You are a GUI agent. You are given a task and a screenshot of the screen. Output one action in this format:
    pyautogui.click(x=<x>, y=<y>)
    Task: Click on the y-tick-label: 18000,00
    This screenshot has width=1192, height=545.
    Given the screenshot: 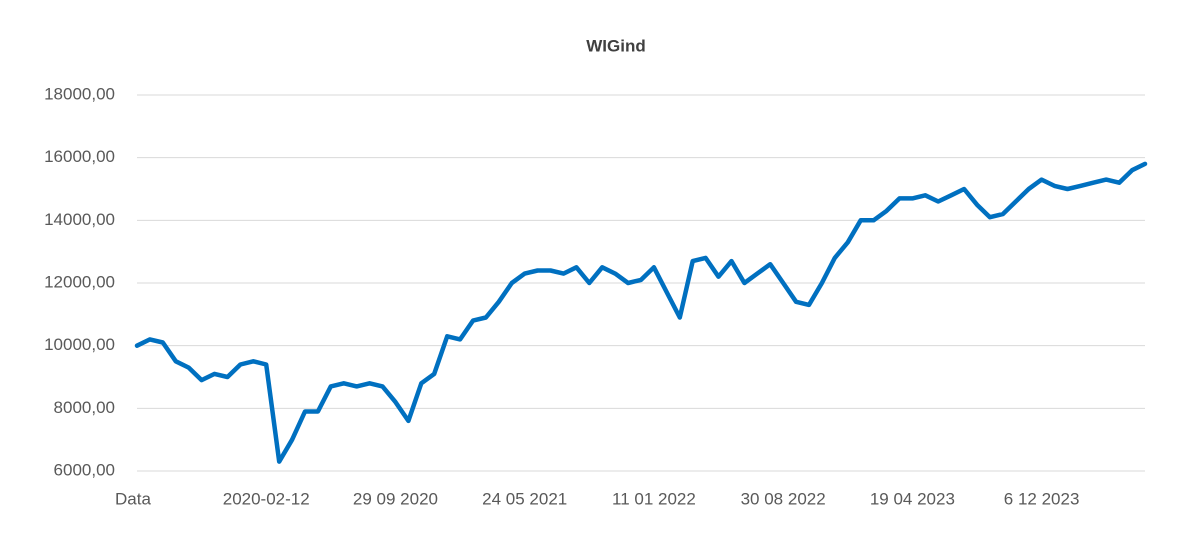 What is the action you would take?
    pyautogui.click(x=79, y=93)
    